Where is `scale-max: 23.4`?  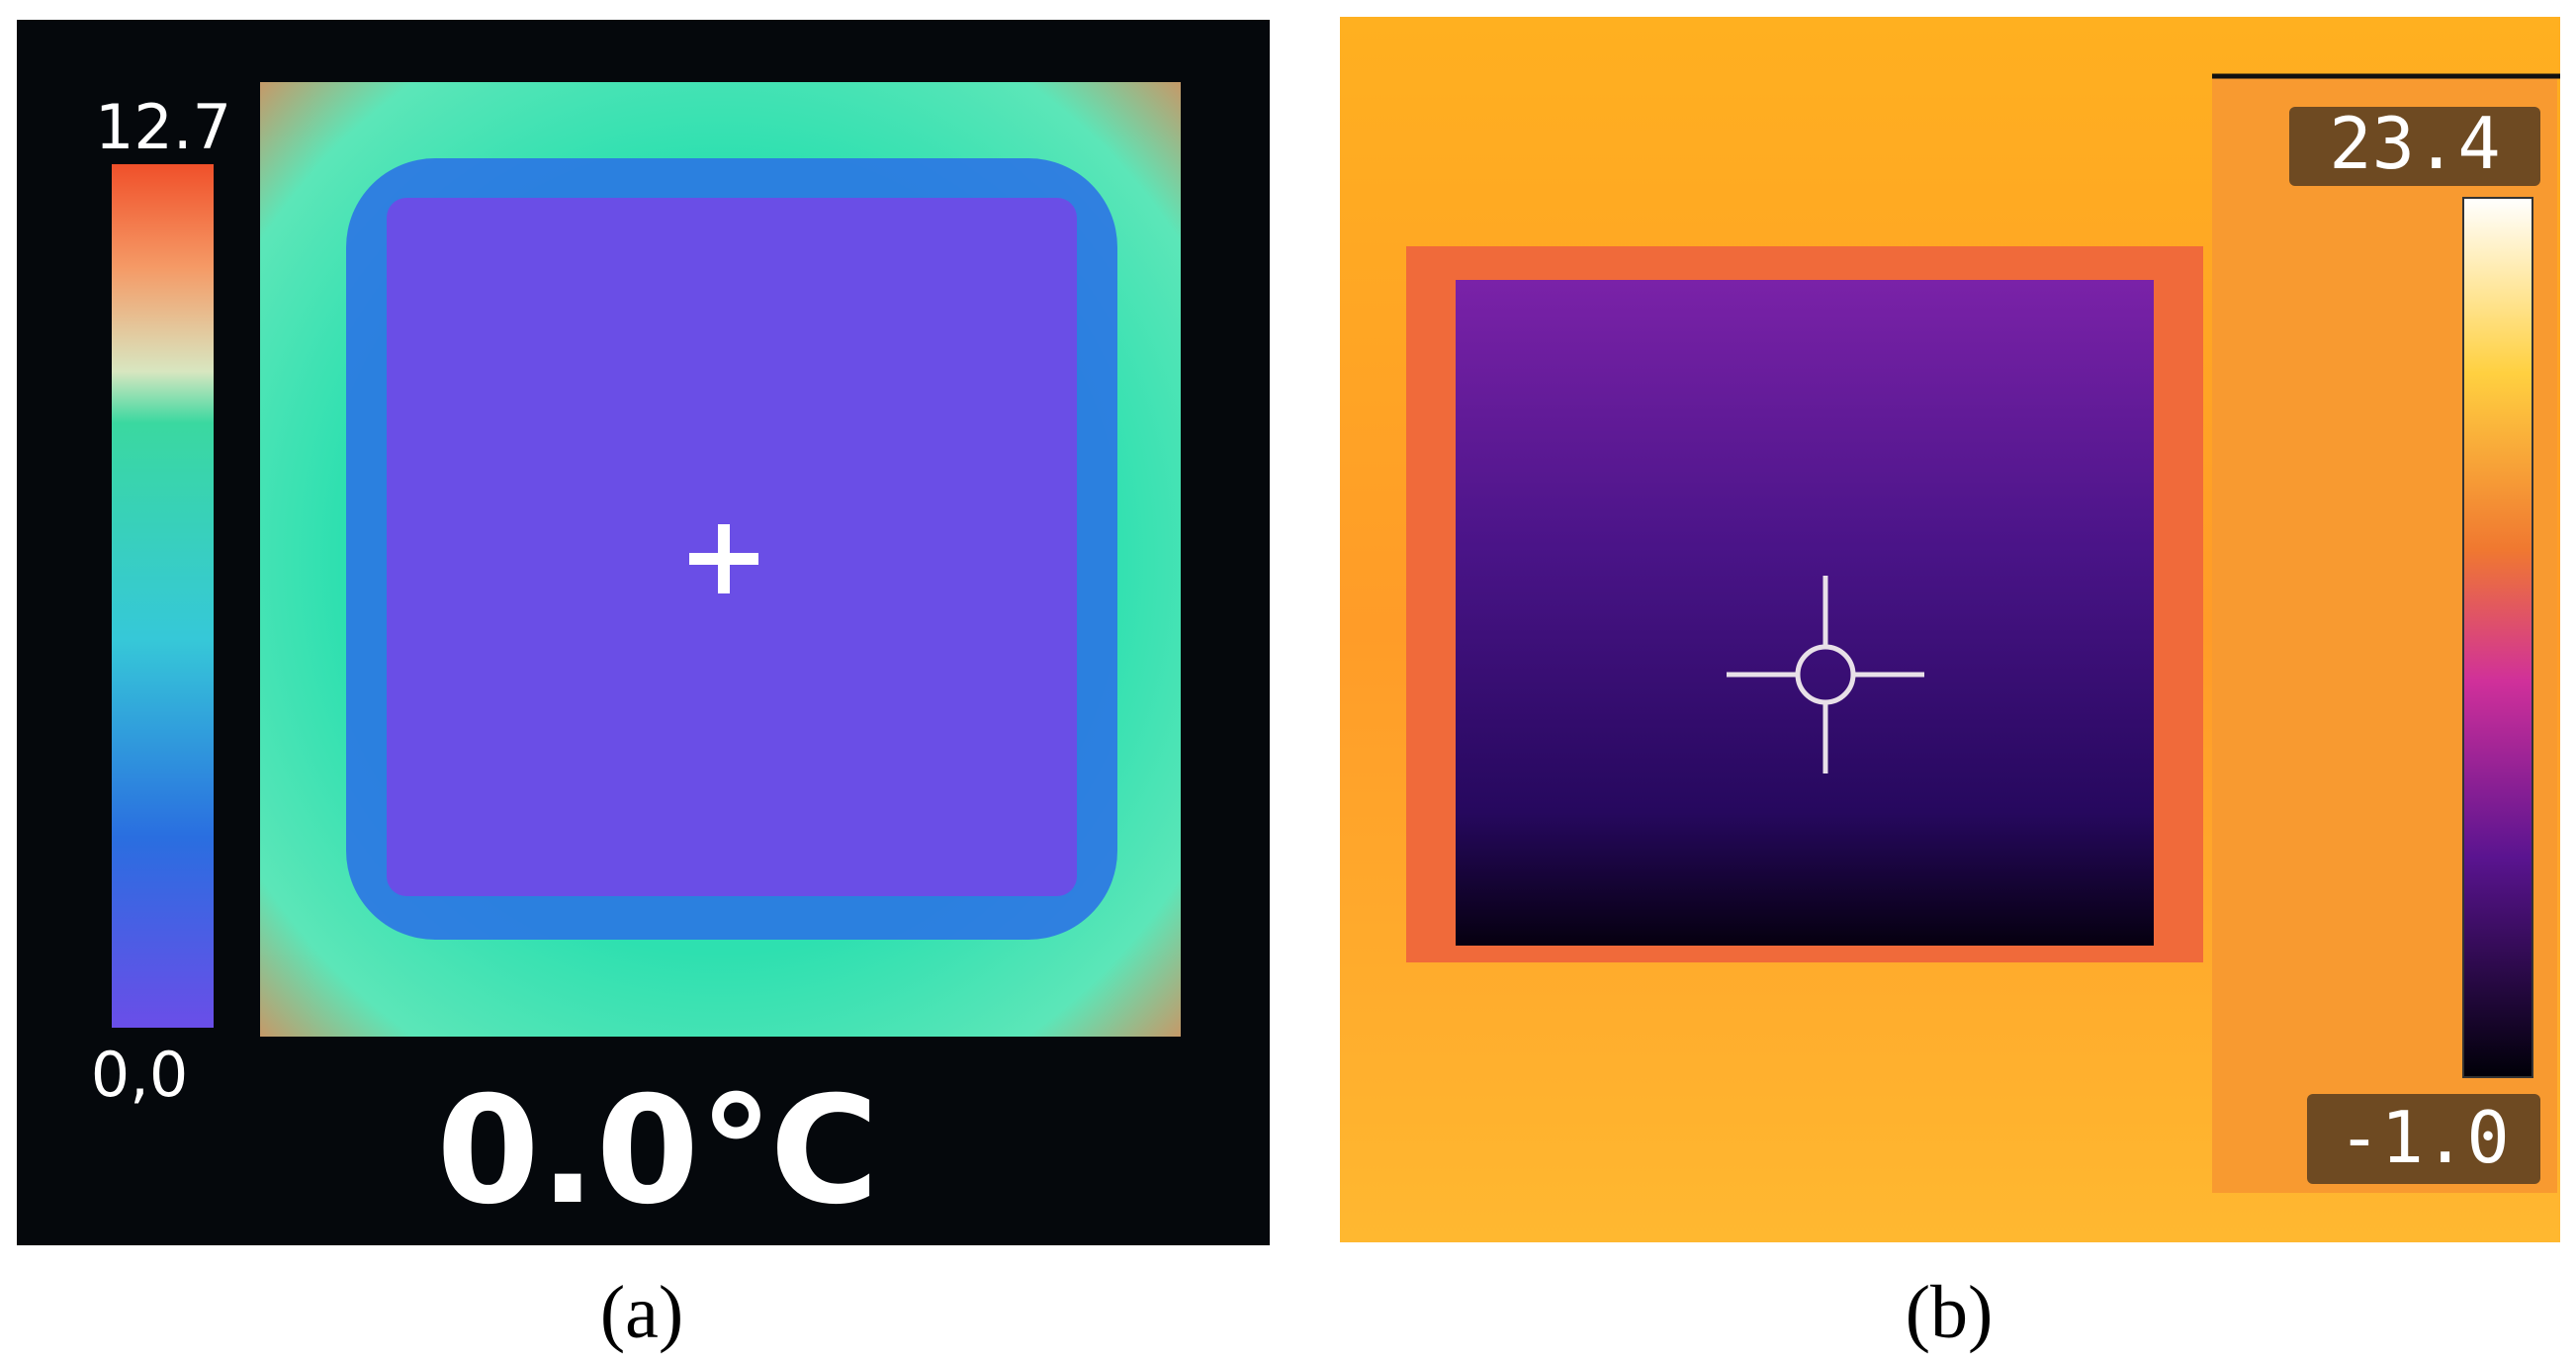
scale-max: 23.4 is located at coordinates (2414, 143).